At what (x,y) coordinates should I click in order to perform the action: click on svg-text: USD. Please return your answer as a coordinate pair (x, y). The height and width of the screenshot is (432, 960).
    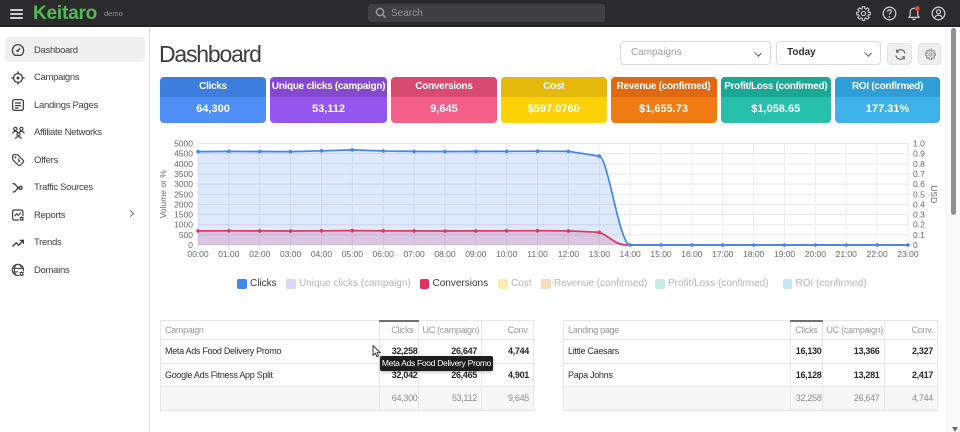
    Looking at the image, I should click on (934, 194).